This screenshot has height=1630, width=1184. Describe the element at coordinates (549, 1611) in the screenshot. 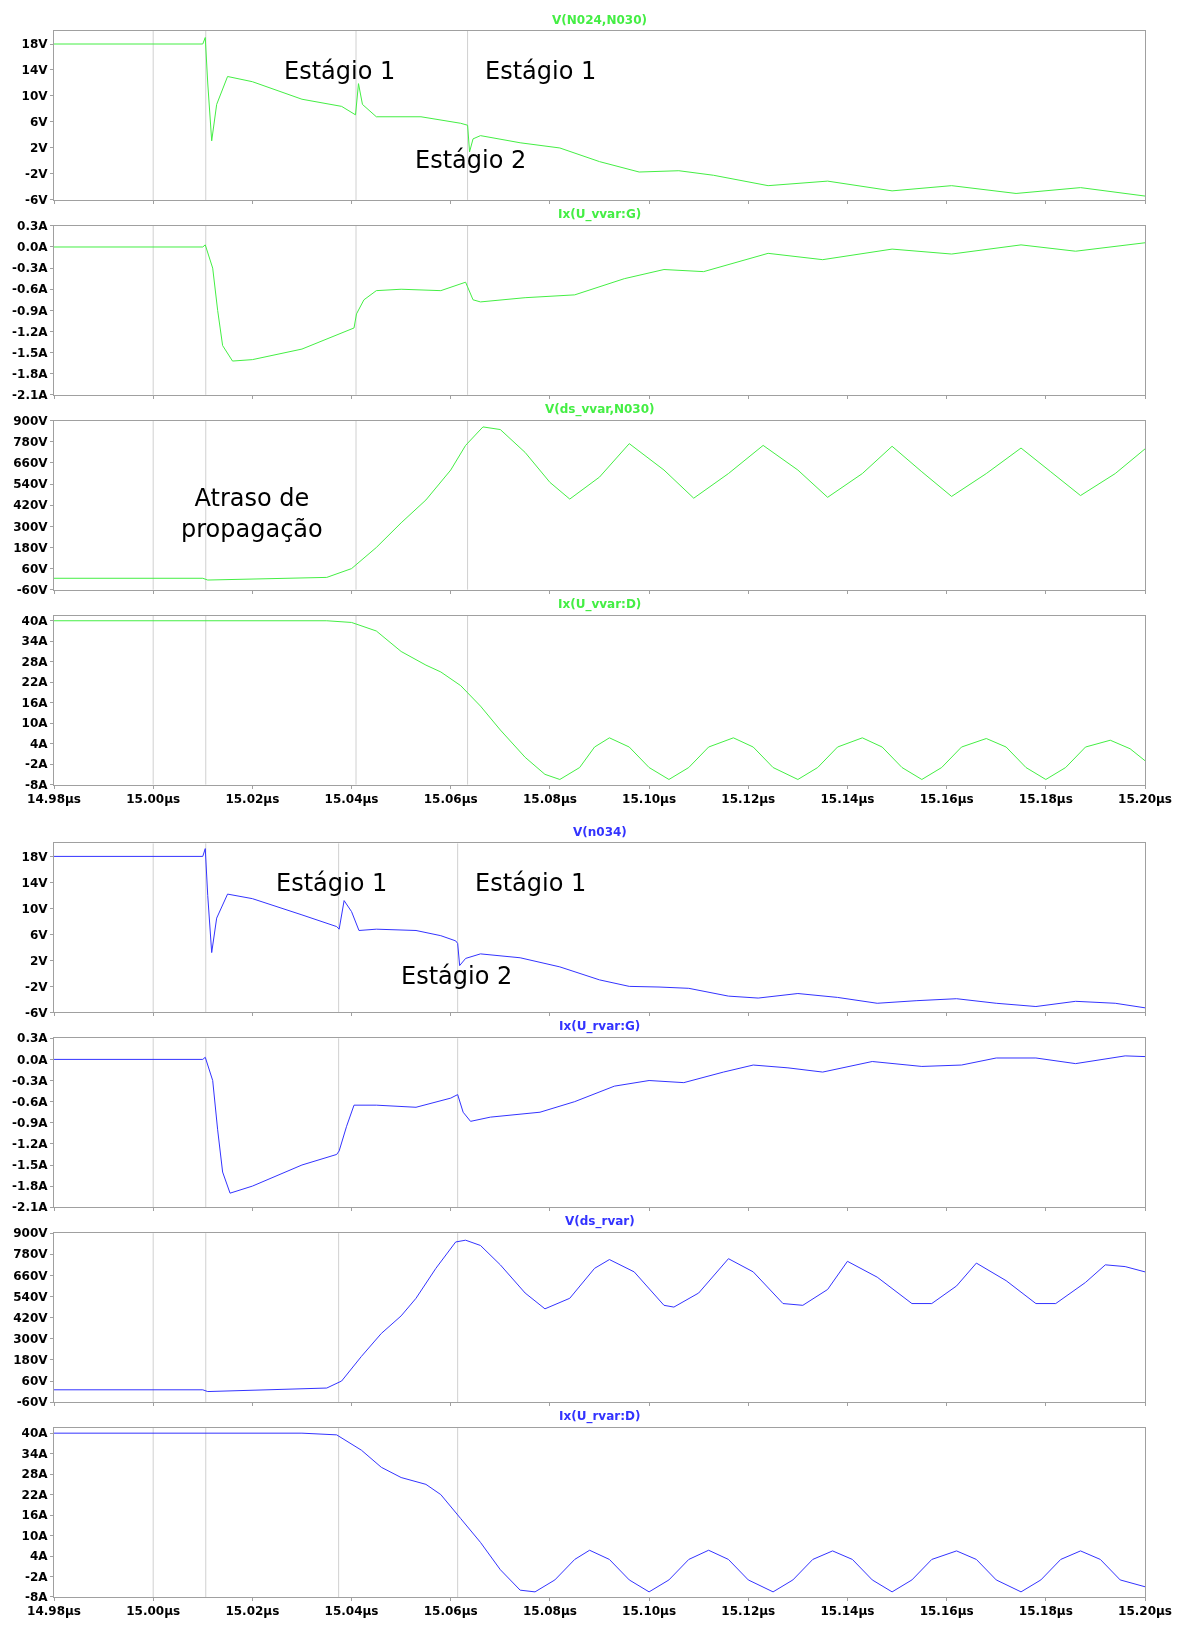

I see `x-tick-label: 15.08µs` at that location.